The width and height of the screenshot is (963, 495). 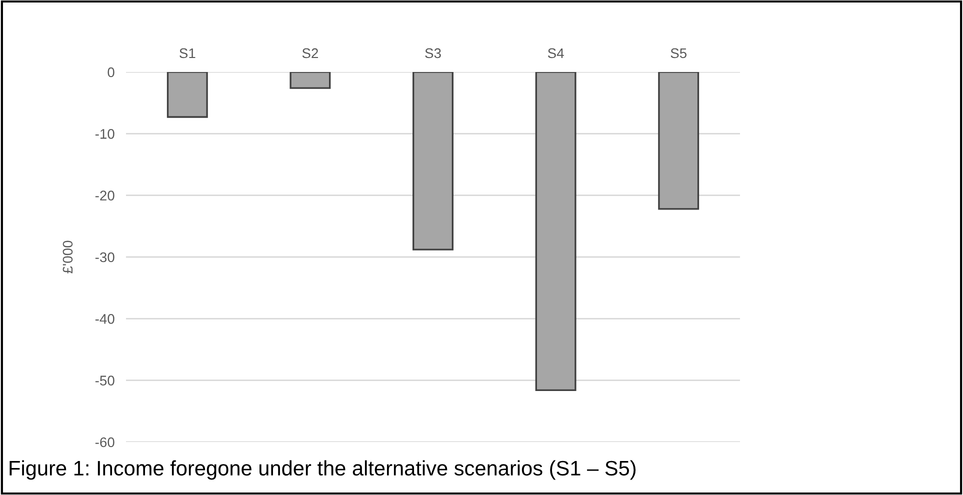 I want to click on x-tick-label: S3, so click(x=433, y=53).